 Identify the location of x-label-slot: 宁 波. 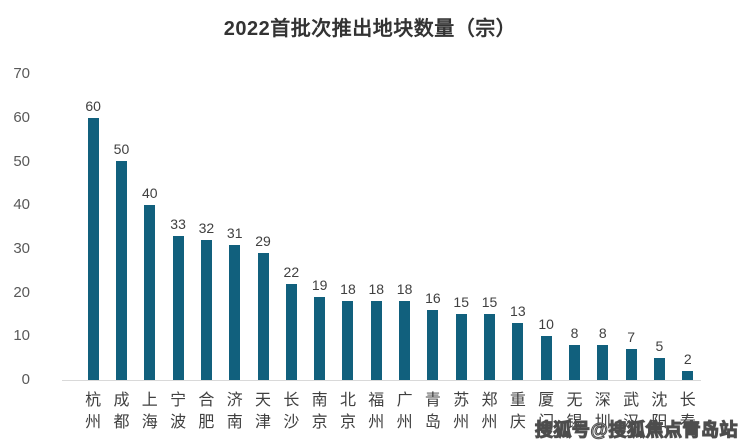
(178, 412).